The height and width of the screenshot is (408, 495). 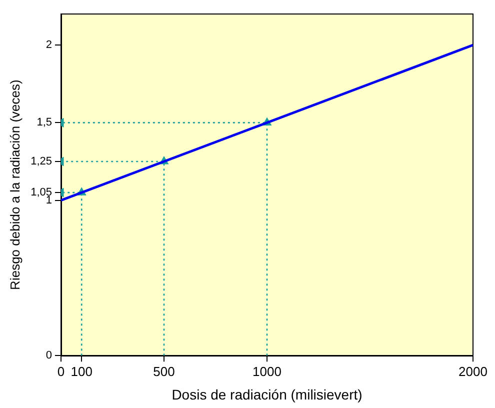 I want to click on y-tick-label: 0, so click(x=49, y=356).